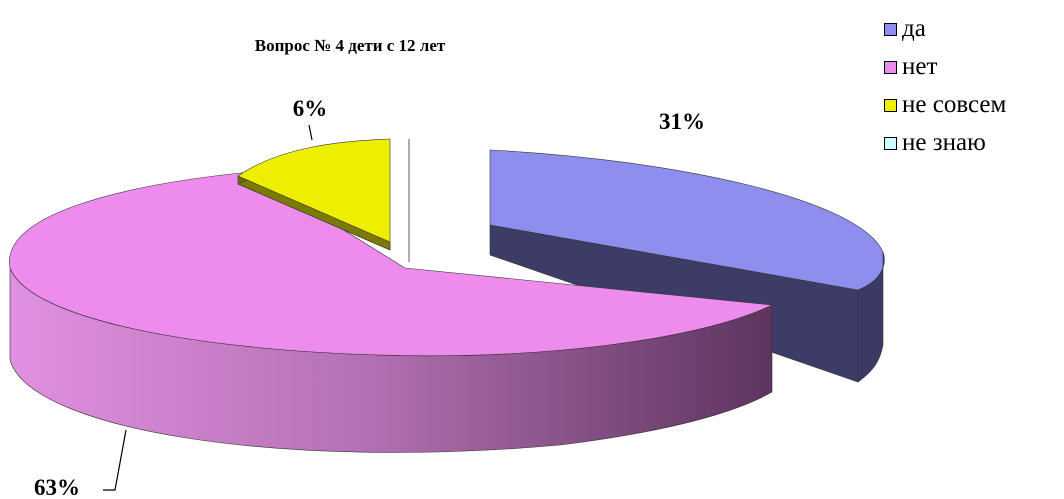 Image resolution: width=1064 pixels, height=499 pixels. I want to click on leader-line-net, so click(115, 460).